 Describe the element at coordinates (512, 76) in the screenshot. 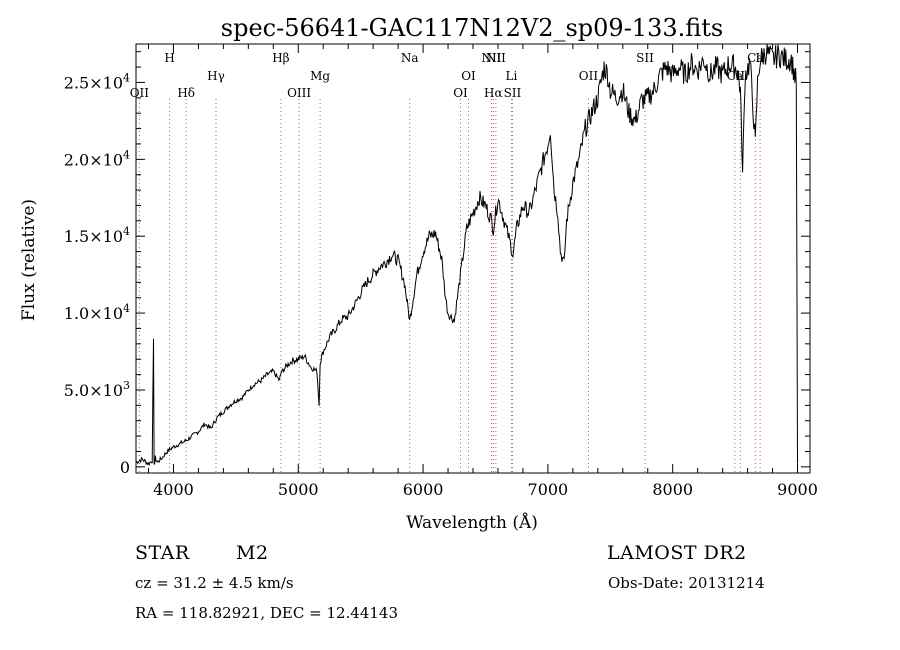

I see `spectral-line-label: Li` at that location.